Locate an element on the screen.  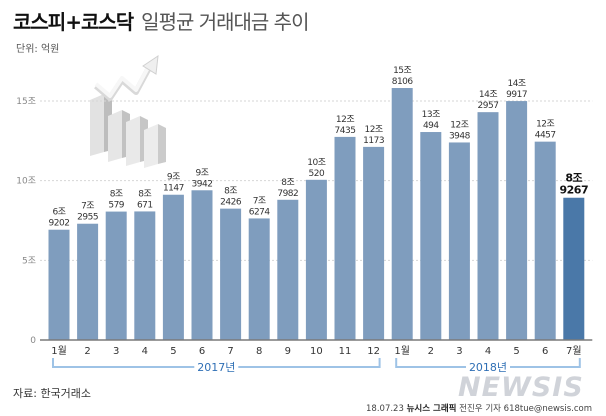
bar-label-hundred-million: 9267 is located at coordinates (573, 190).